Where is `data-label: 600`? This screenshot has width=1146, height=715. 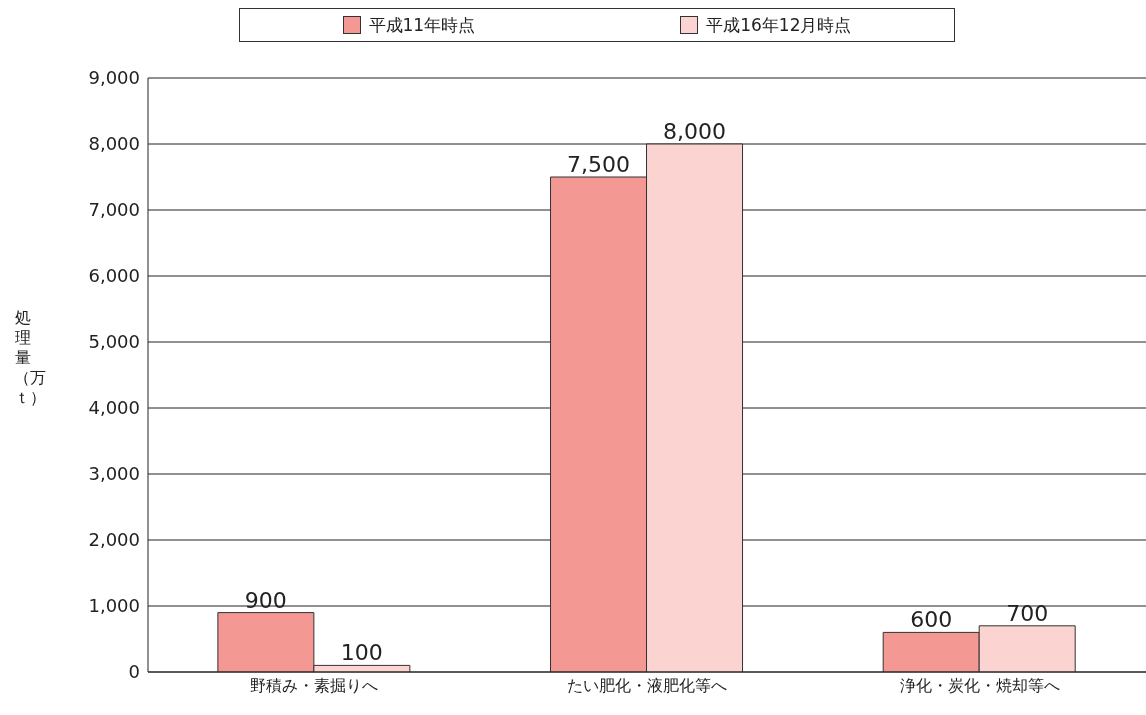 data-label: 600 is located at coordinates (931, 620).